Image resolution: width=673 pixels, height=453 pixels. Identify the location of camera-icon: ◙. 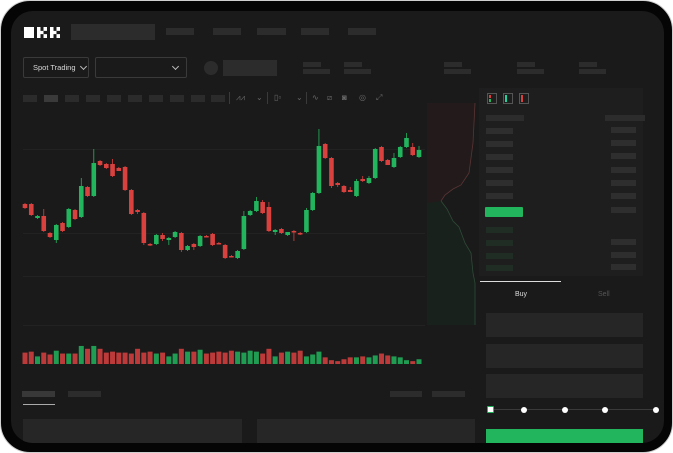
(344, 97).